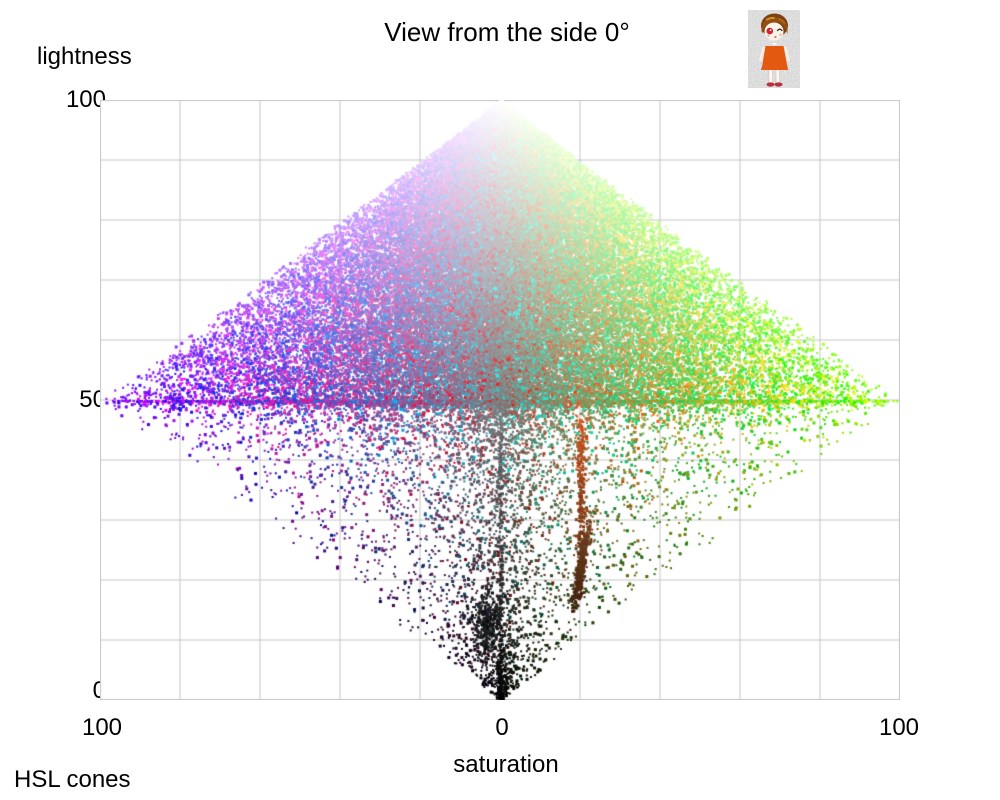  I want to click on x-tick-left-100: 100, so click(102, 727).